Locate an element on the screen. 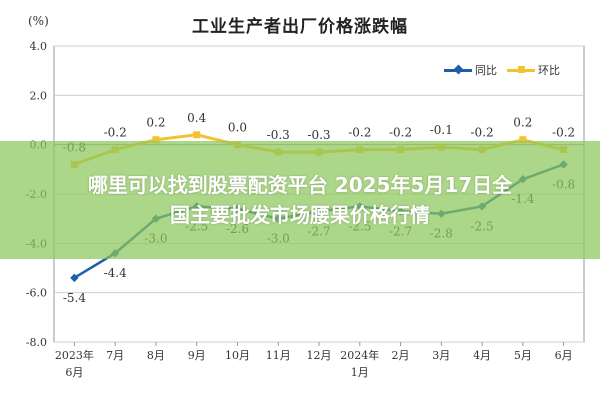 This screenshot has height=400, width=600. x-tick-label: 9月 is located at coordinates (197, 355).